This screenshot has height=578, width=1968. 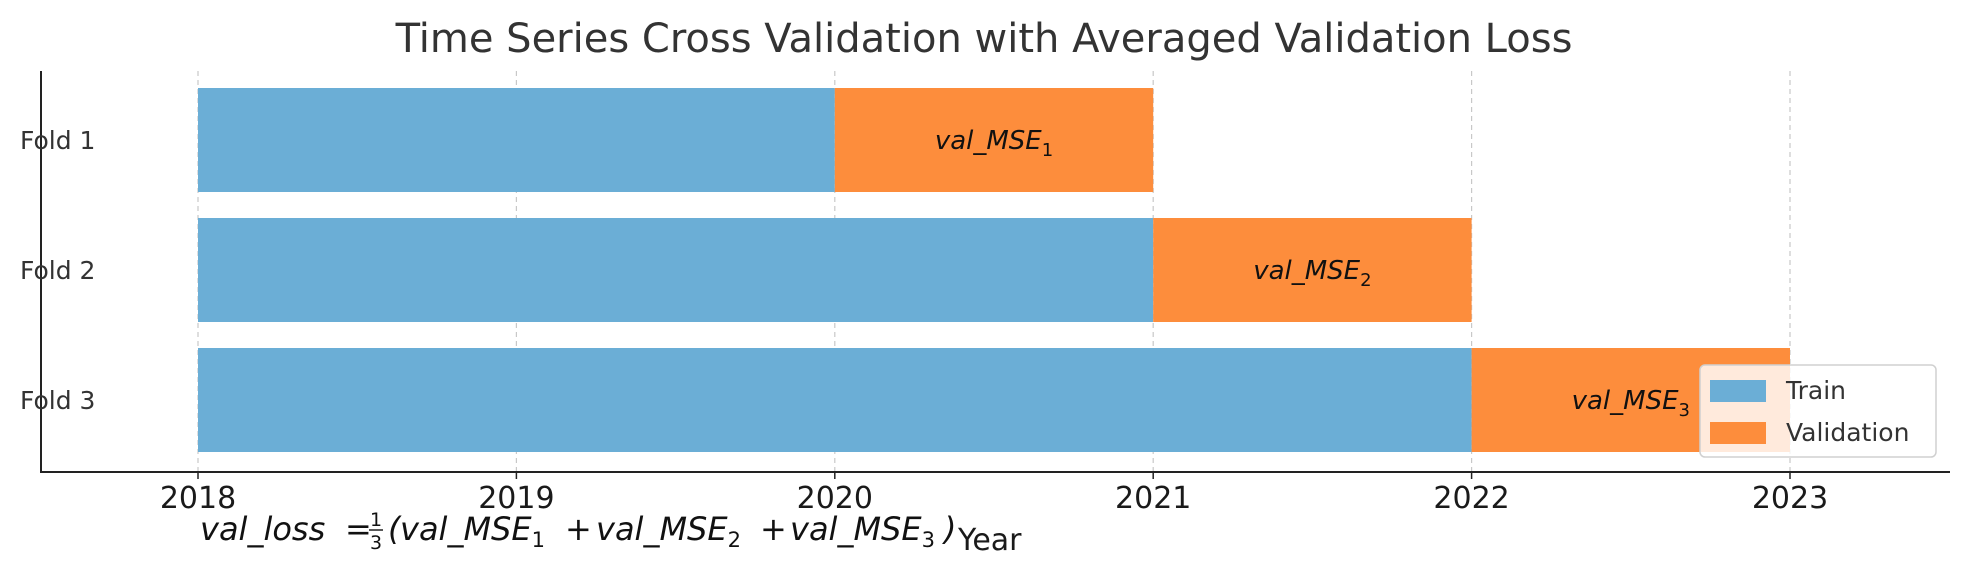 I want to click on legend-label-train: Train, so click(x=1815, y=390).